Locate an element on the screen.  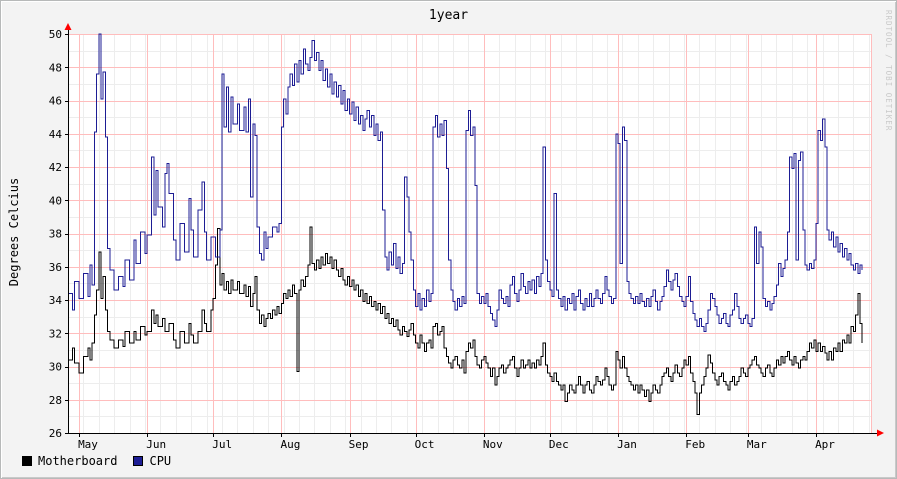
y-axis-label: Degrees Celcius is located at coordinates (14, 232).